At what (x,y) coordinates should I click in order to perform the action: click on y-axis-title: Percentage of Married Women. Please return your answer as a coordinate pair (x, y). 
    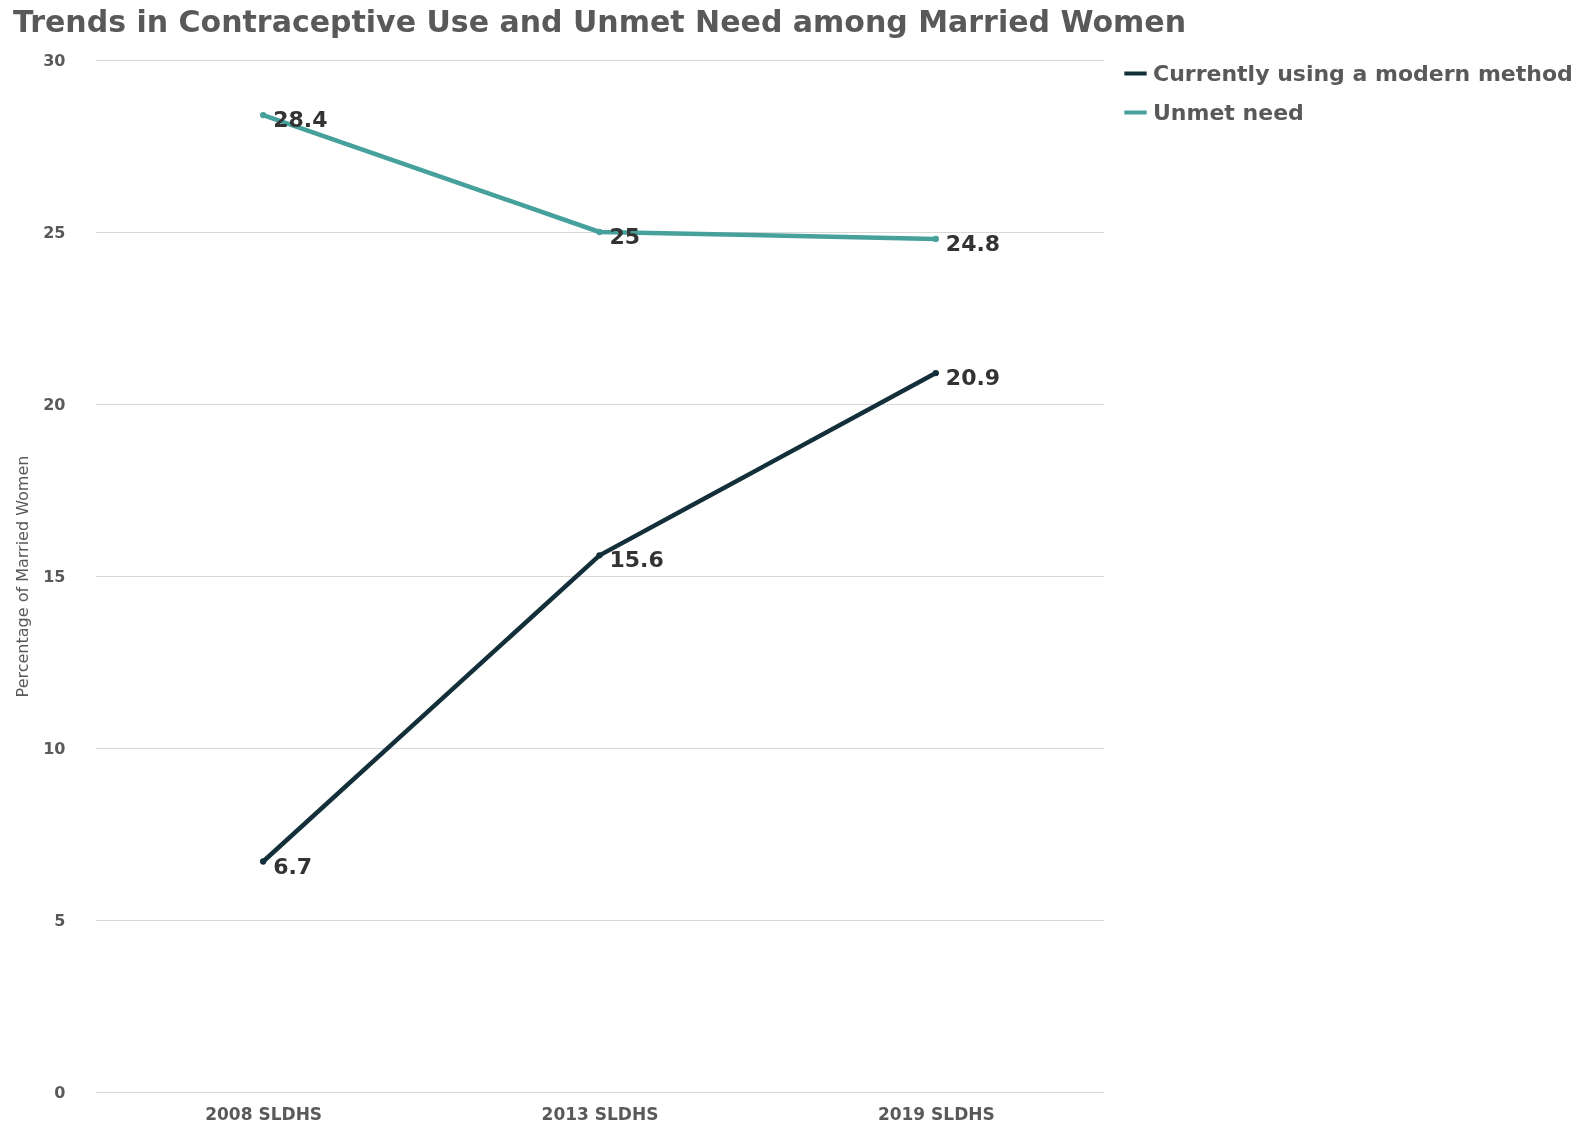
    Looking at the image, I should click on (23, 576).